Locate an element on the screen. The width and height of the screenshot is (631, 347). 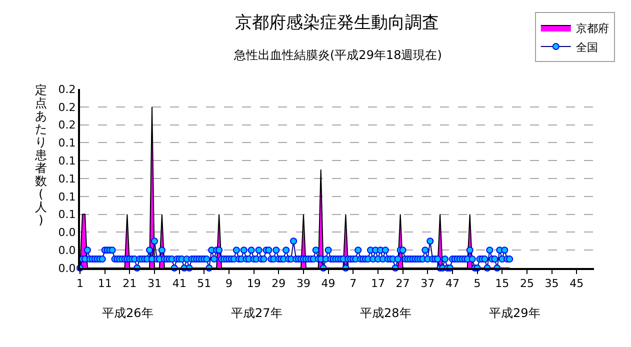
text: 定点あたり患者数(人) is located at coordinates (41, 155).